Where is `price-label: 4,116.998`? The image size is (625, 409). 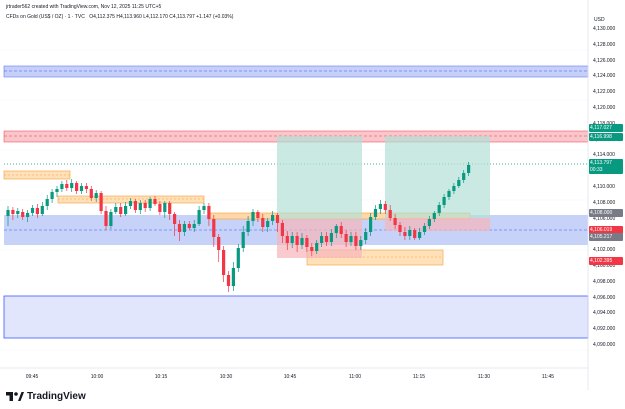 price-label: 4,116.998 is located at coordinates (606, 137).